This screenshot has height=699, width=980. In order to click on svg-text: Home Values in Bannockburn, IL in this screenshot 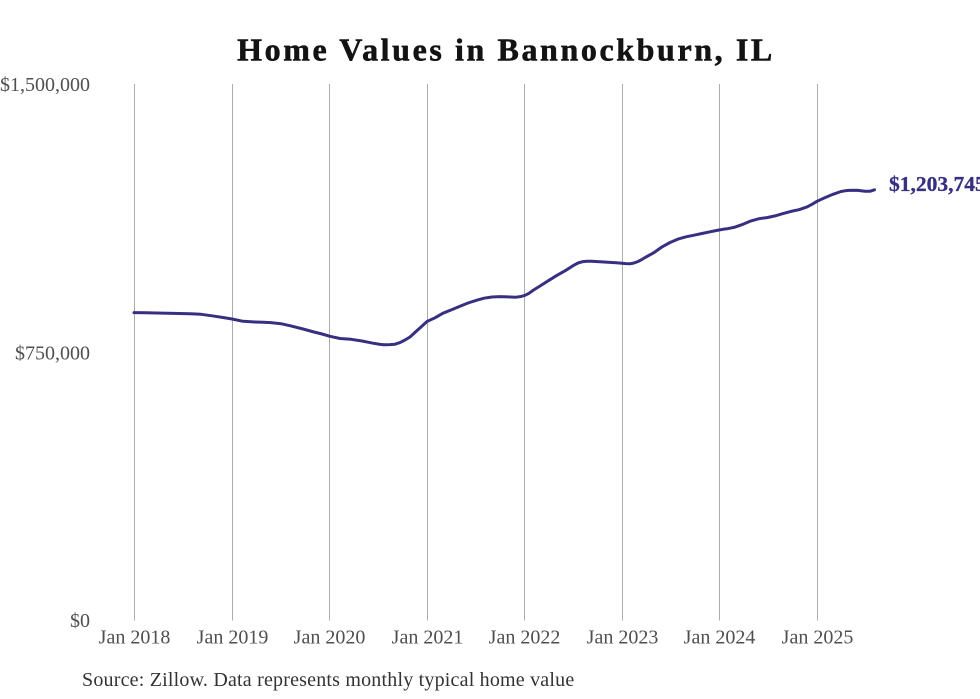, I will do `click(506, 50)`.